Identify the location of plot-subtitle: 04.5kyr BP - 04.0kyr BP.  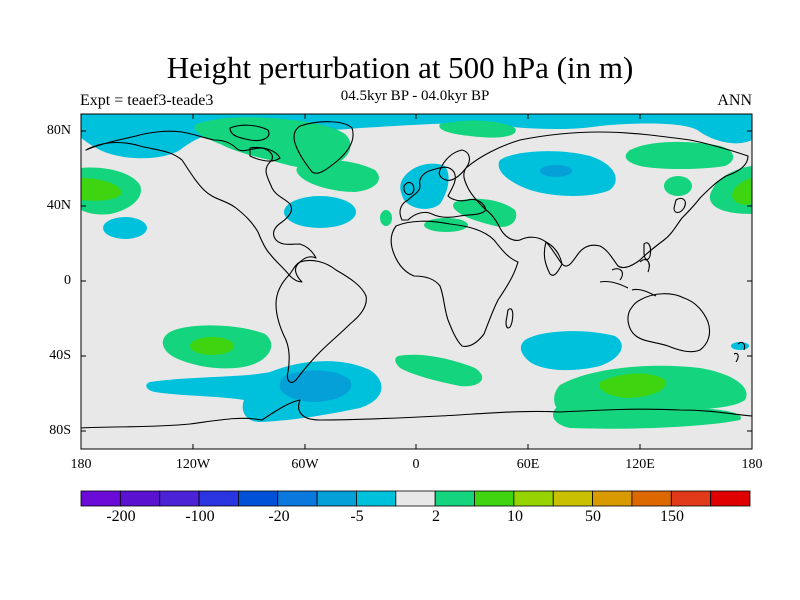
(415, 96).